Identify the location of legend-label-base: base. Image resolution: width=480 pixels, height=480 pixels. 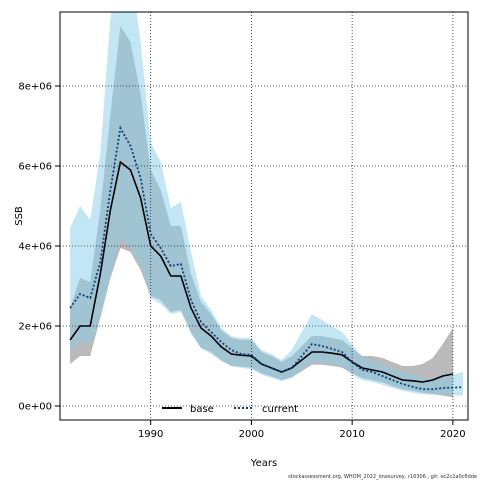
(202, 409).